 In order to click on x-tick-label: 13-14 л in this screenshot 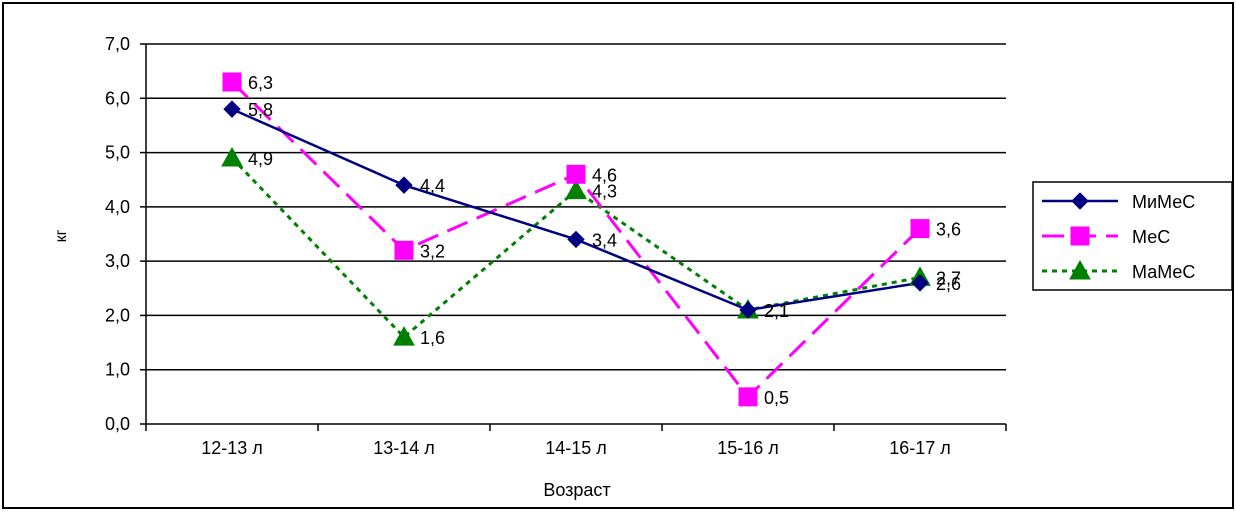, I will do `click(404, 448)`.